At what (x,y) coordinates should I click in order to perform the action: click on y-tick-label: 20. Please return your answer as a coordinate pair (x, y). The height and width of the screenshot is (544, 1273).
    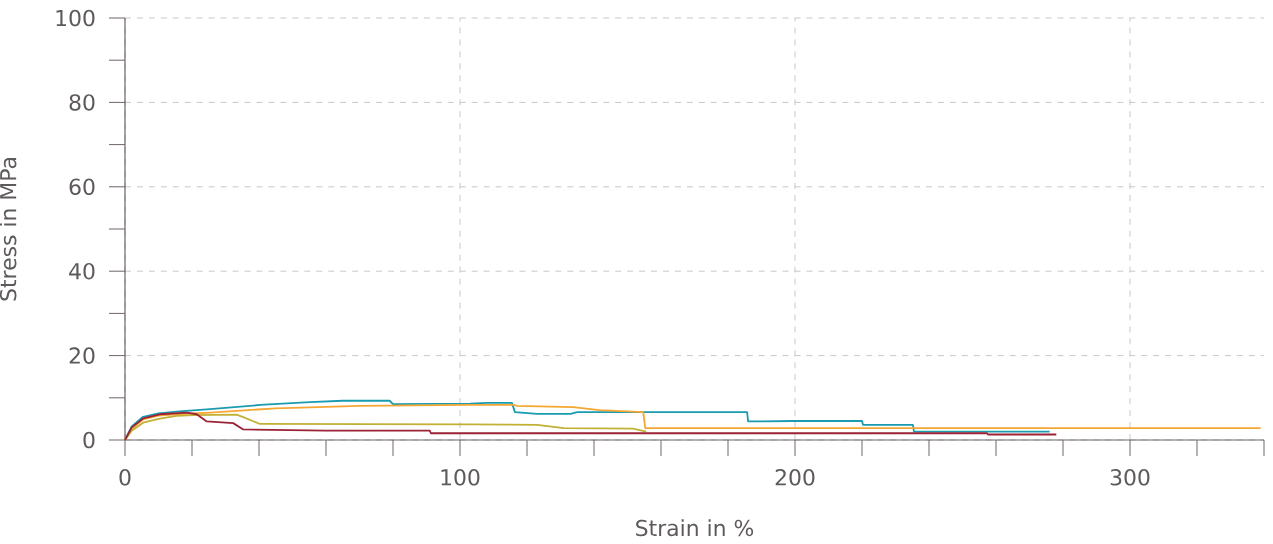
    Looking at the image, I should click on (82, 355).